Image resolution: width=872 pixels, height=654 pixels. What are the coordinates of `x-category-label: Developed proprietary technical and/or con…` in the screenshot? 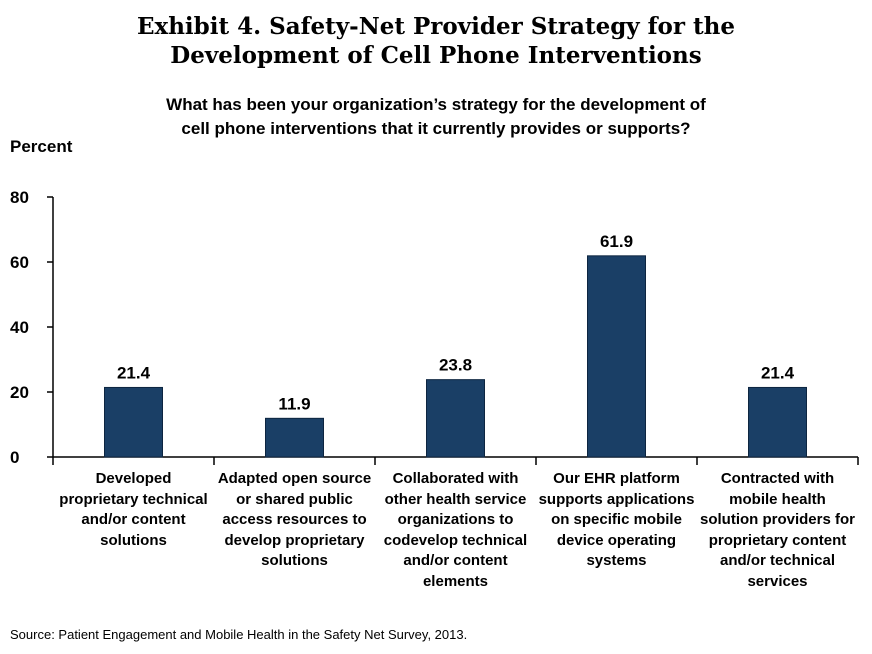 It's located at (134, 510).